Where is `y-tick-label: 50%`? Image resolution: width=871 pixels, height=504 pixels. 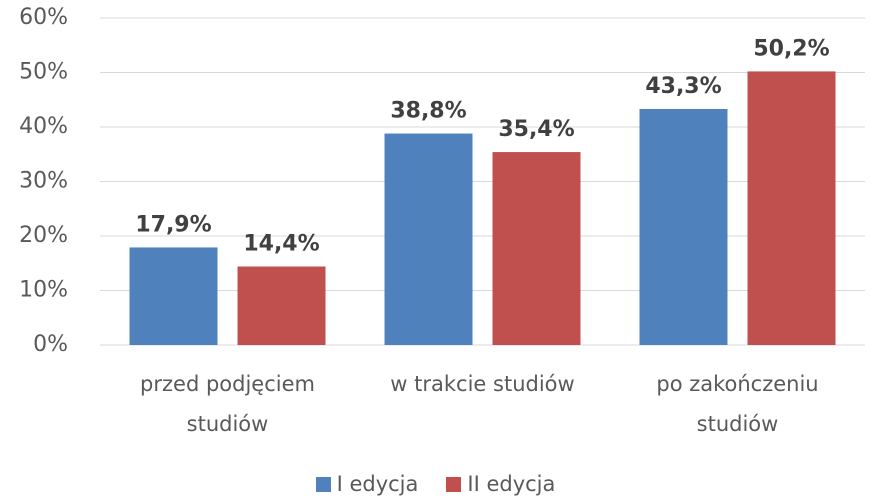 y-tick-label: 50% is located at coordinates (43, 72).